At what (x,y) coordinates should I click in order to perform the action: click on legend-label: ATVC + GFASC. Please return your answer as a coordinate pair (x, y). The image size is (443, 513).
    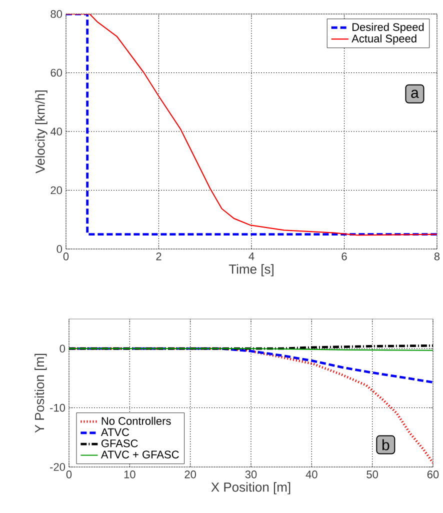
    Looking at the image, I should click on (139, 454).